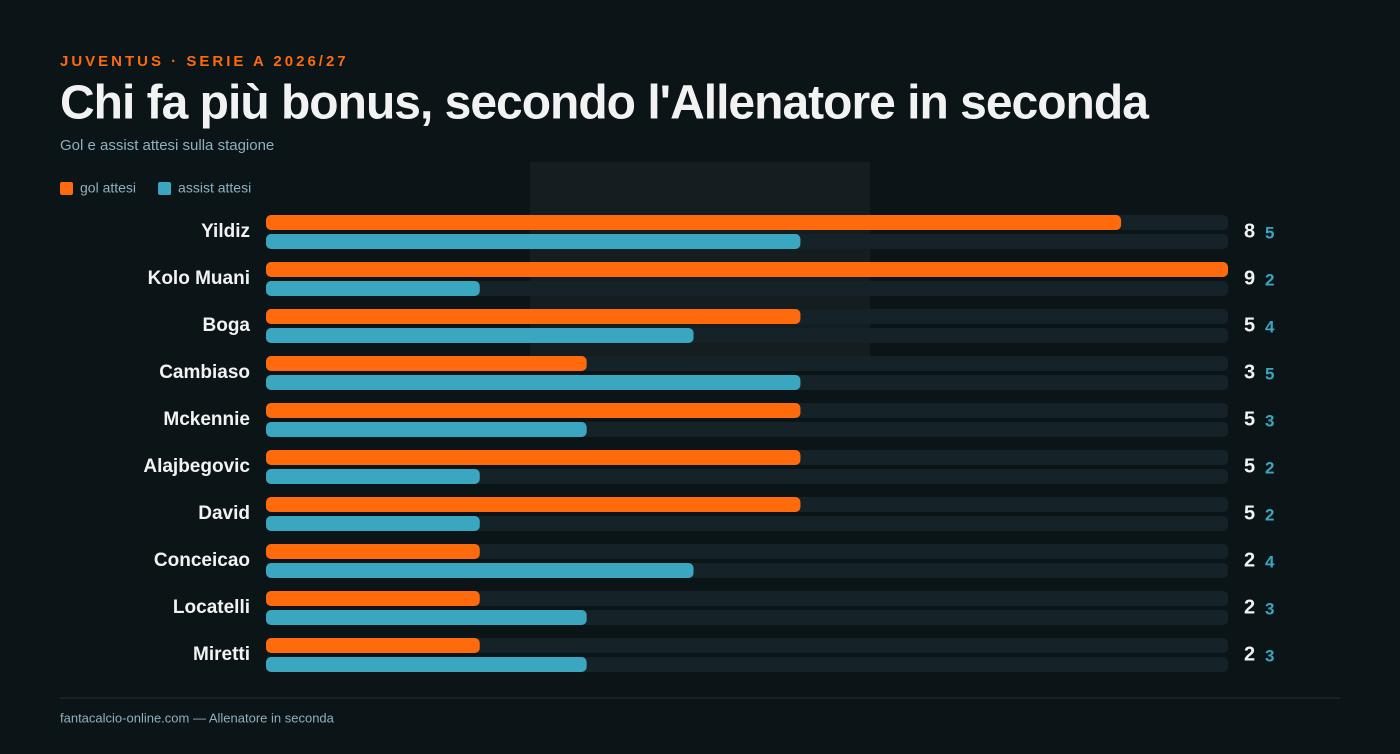 The height and width of the screenshot is (754, 1400). I want to click on eyebrow: JUVENTUS · SERIE A 2026/27, so click(204, 61).